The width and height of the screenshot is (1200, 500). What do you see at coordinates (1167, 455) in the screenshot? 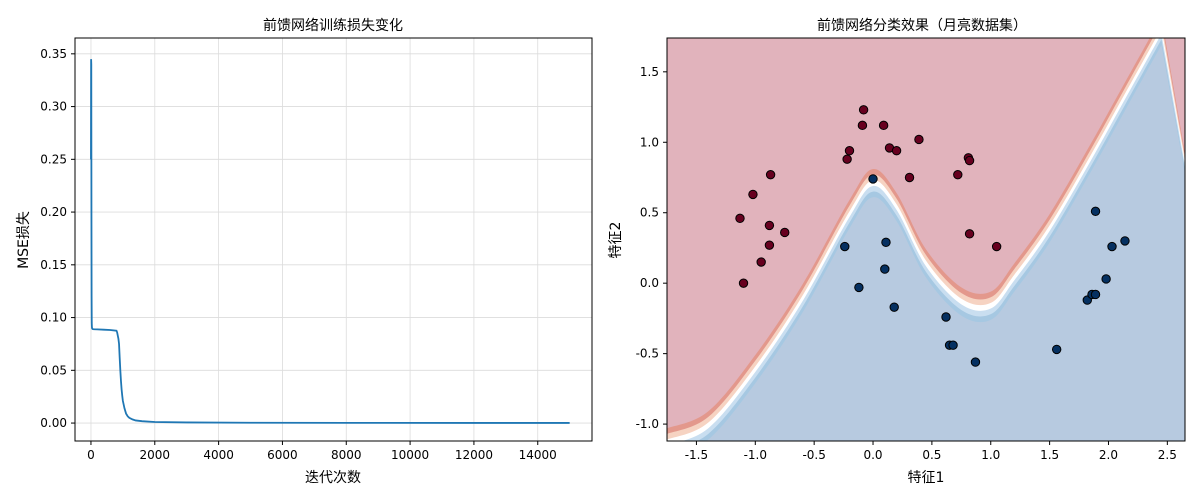
I see `classification-x-tick-label: 2.5` at bounding box center [1167, 455].